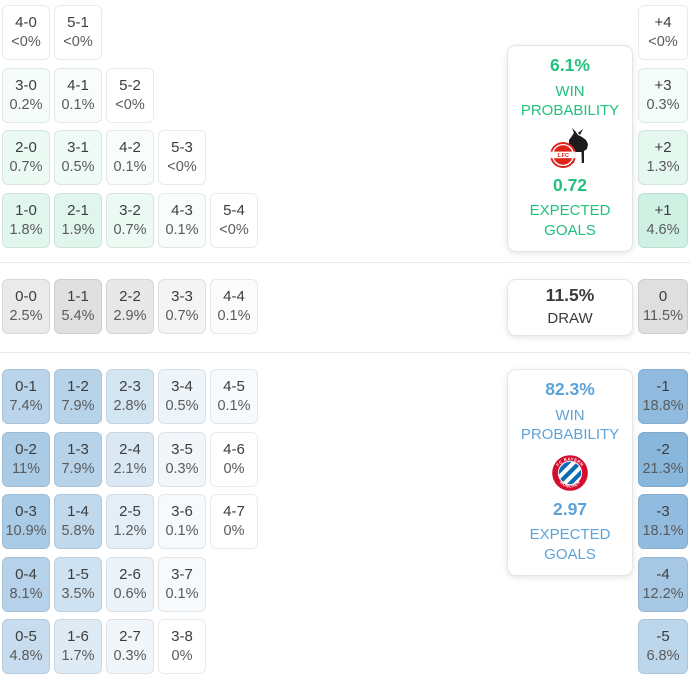 The image size is (690, 681). Describe the element at coordinates (78, 646) in the screenshot. I see `score-cell: 1-6 1.7%` at that location.